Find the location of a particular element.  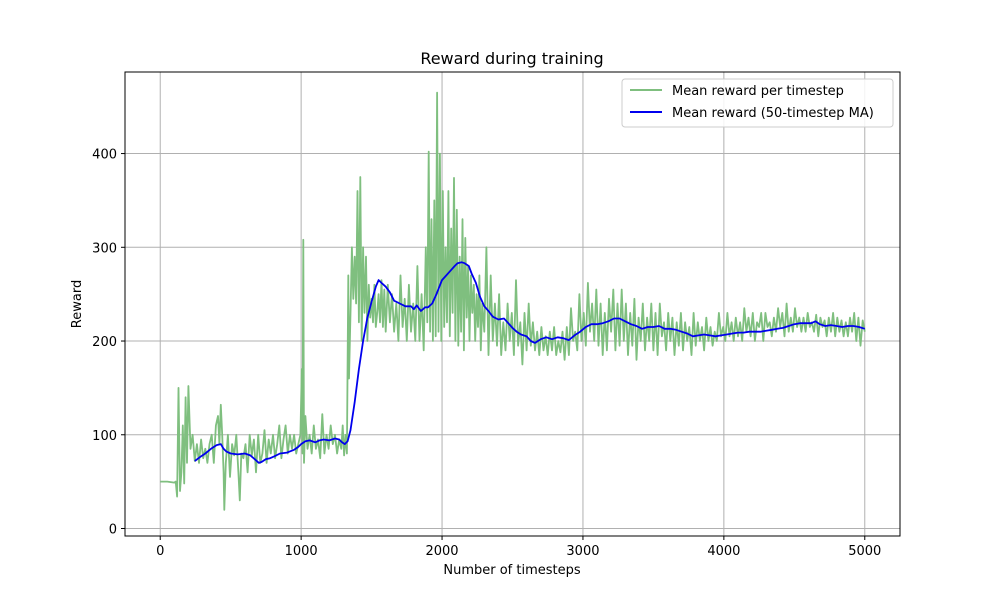

legend-label-raw: Mean reward per timestep is located at coordinates (758, 91).